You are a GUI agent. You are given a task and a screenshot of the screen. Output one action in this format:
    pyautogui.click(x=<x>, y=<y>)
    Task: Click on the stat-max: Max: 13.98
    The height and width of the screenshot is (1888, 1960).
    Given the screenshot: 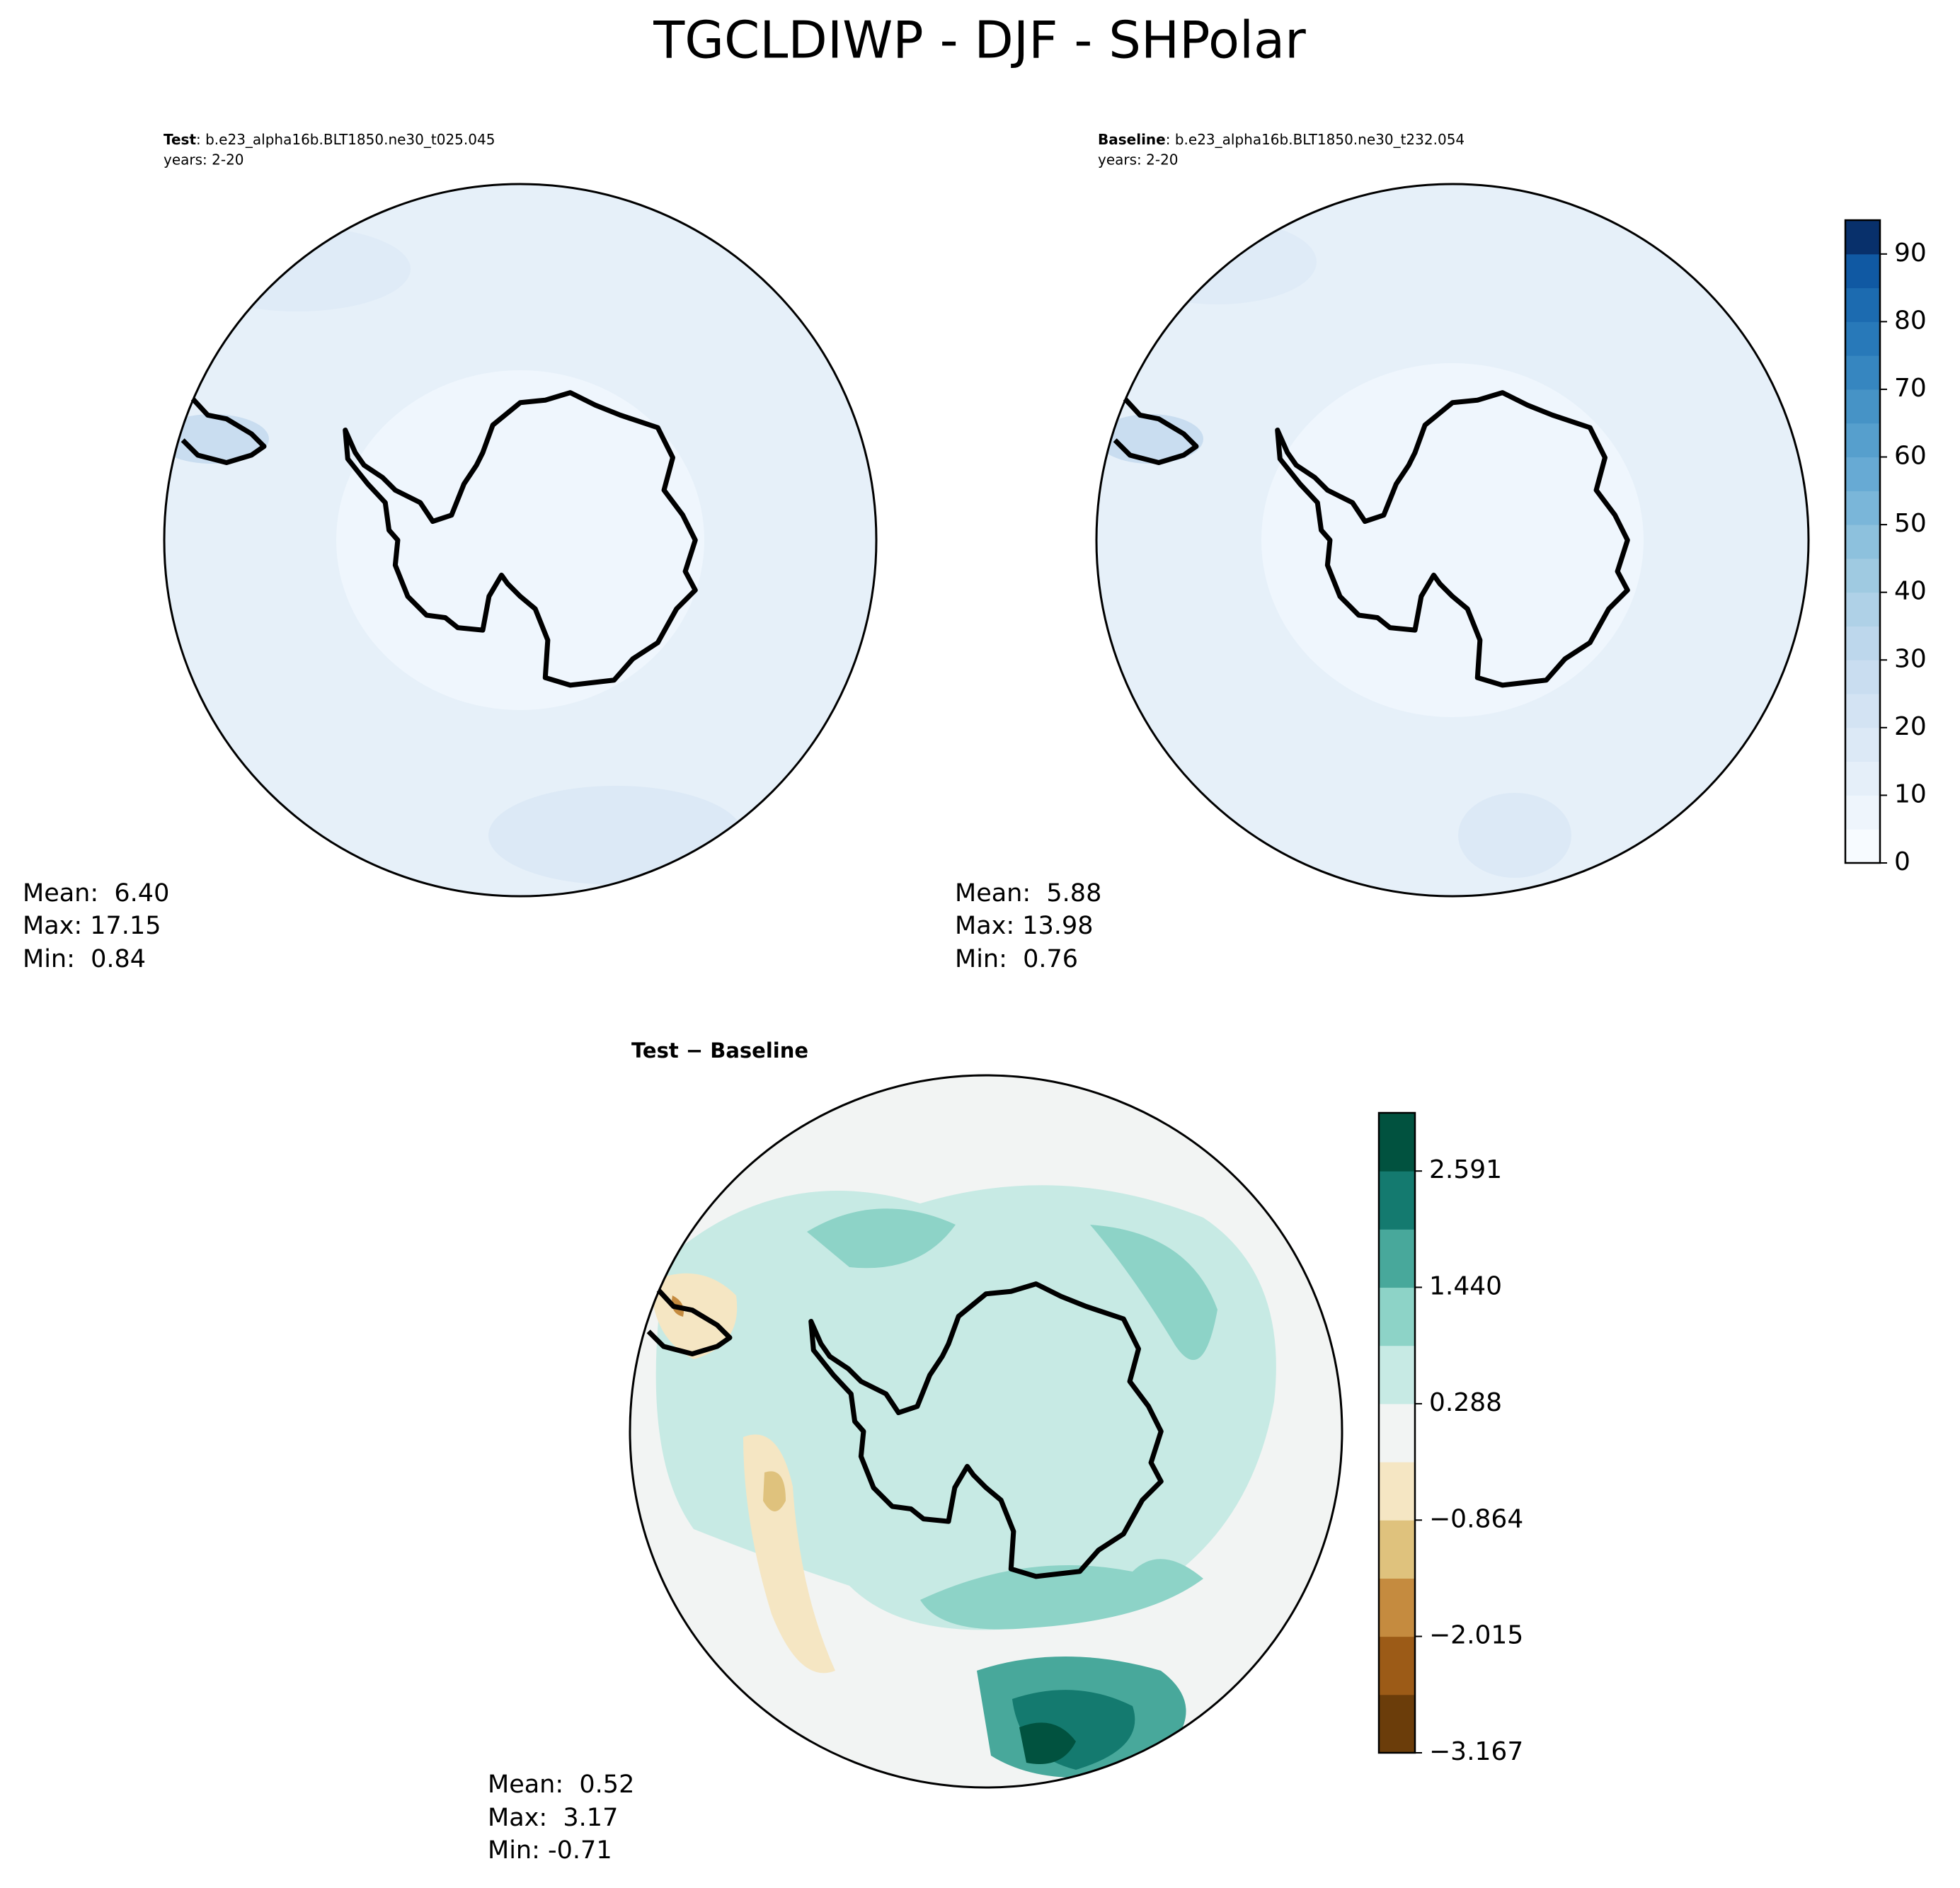 What is the action you would take?
    pyautogui.click(x=1024, y=926)
    